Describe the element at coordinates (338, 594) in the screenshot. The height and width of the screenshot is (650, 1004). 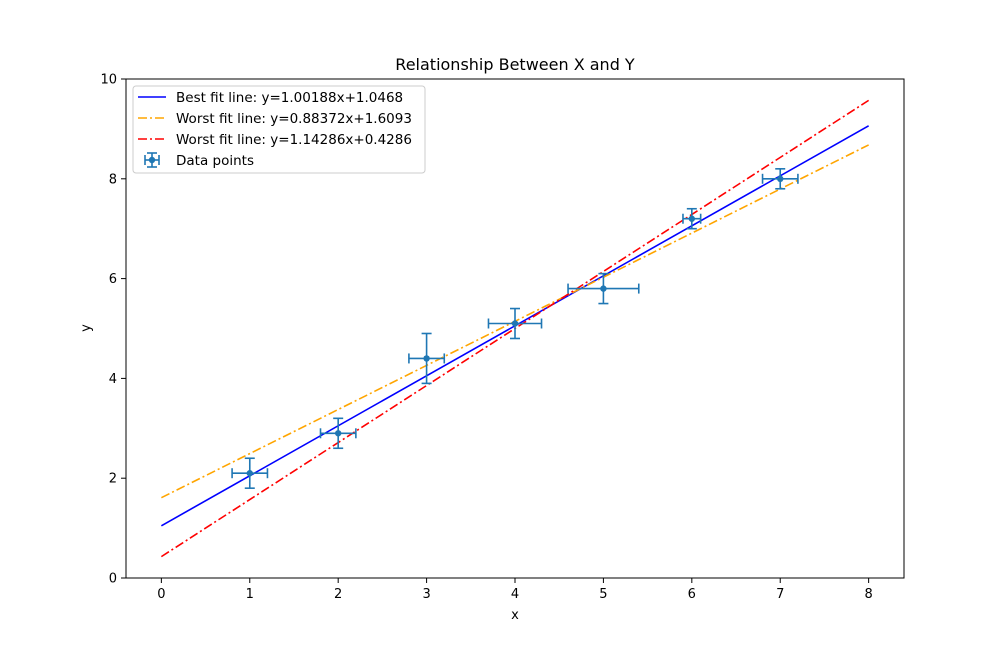
I see `x-tick-label: 2` at that location.